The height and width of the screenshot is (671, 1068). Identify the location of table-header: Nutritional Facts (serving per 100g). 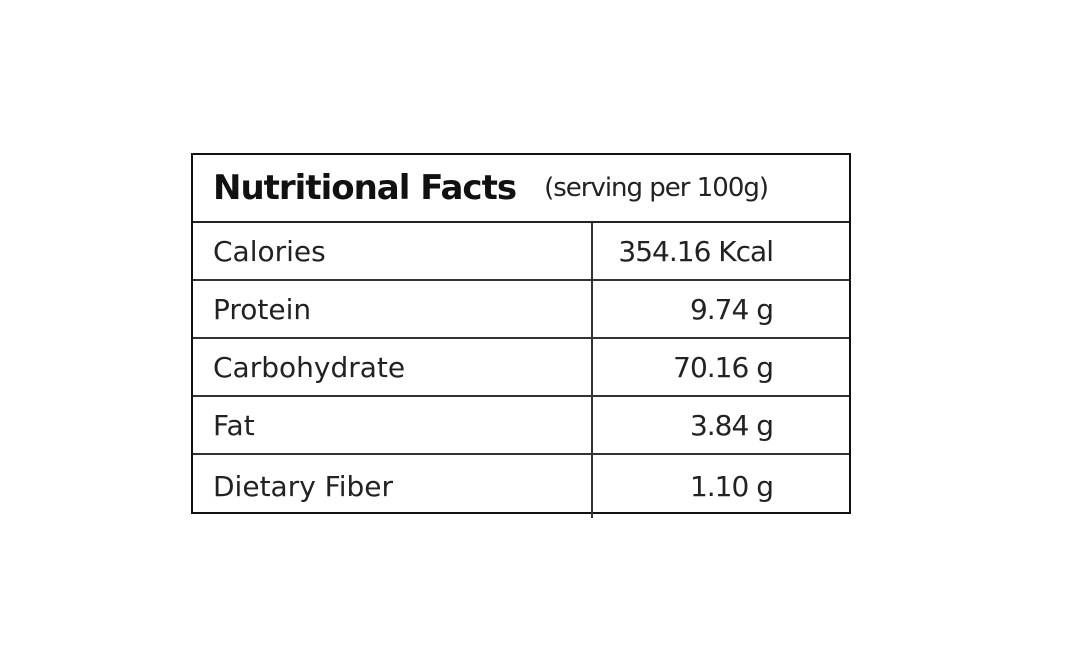
(521, 189).